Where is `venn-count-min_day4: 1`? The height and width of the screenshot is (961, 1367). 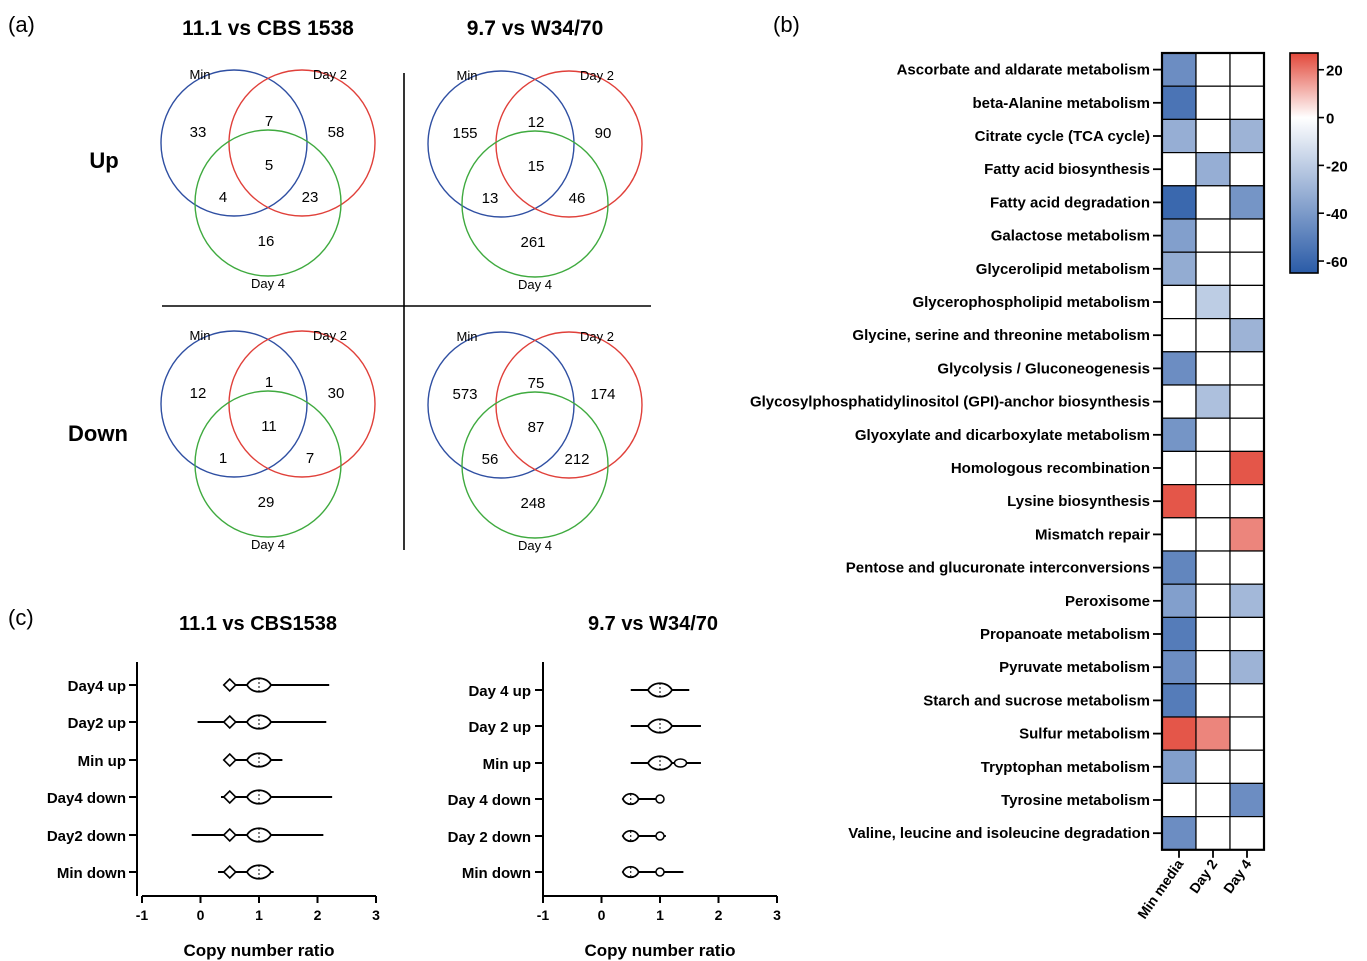
venn-count-min_day4: 1 is located at coordinates (223, 458).